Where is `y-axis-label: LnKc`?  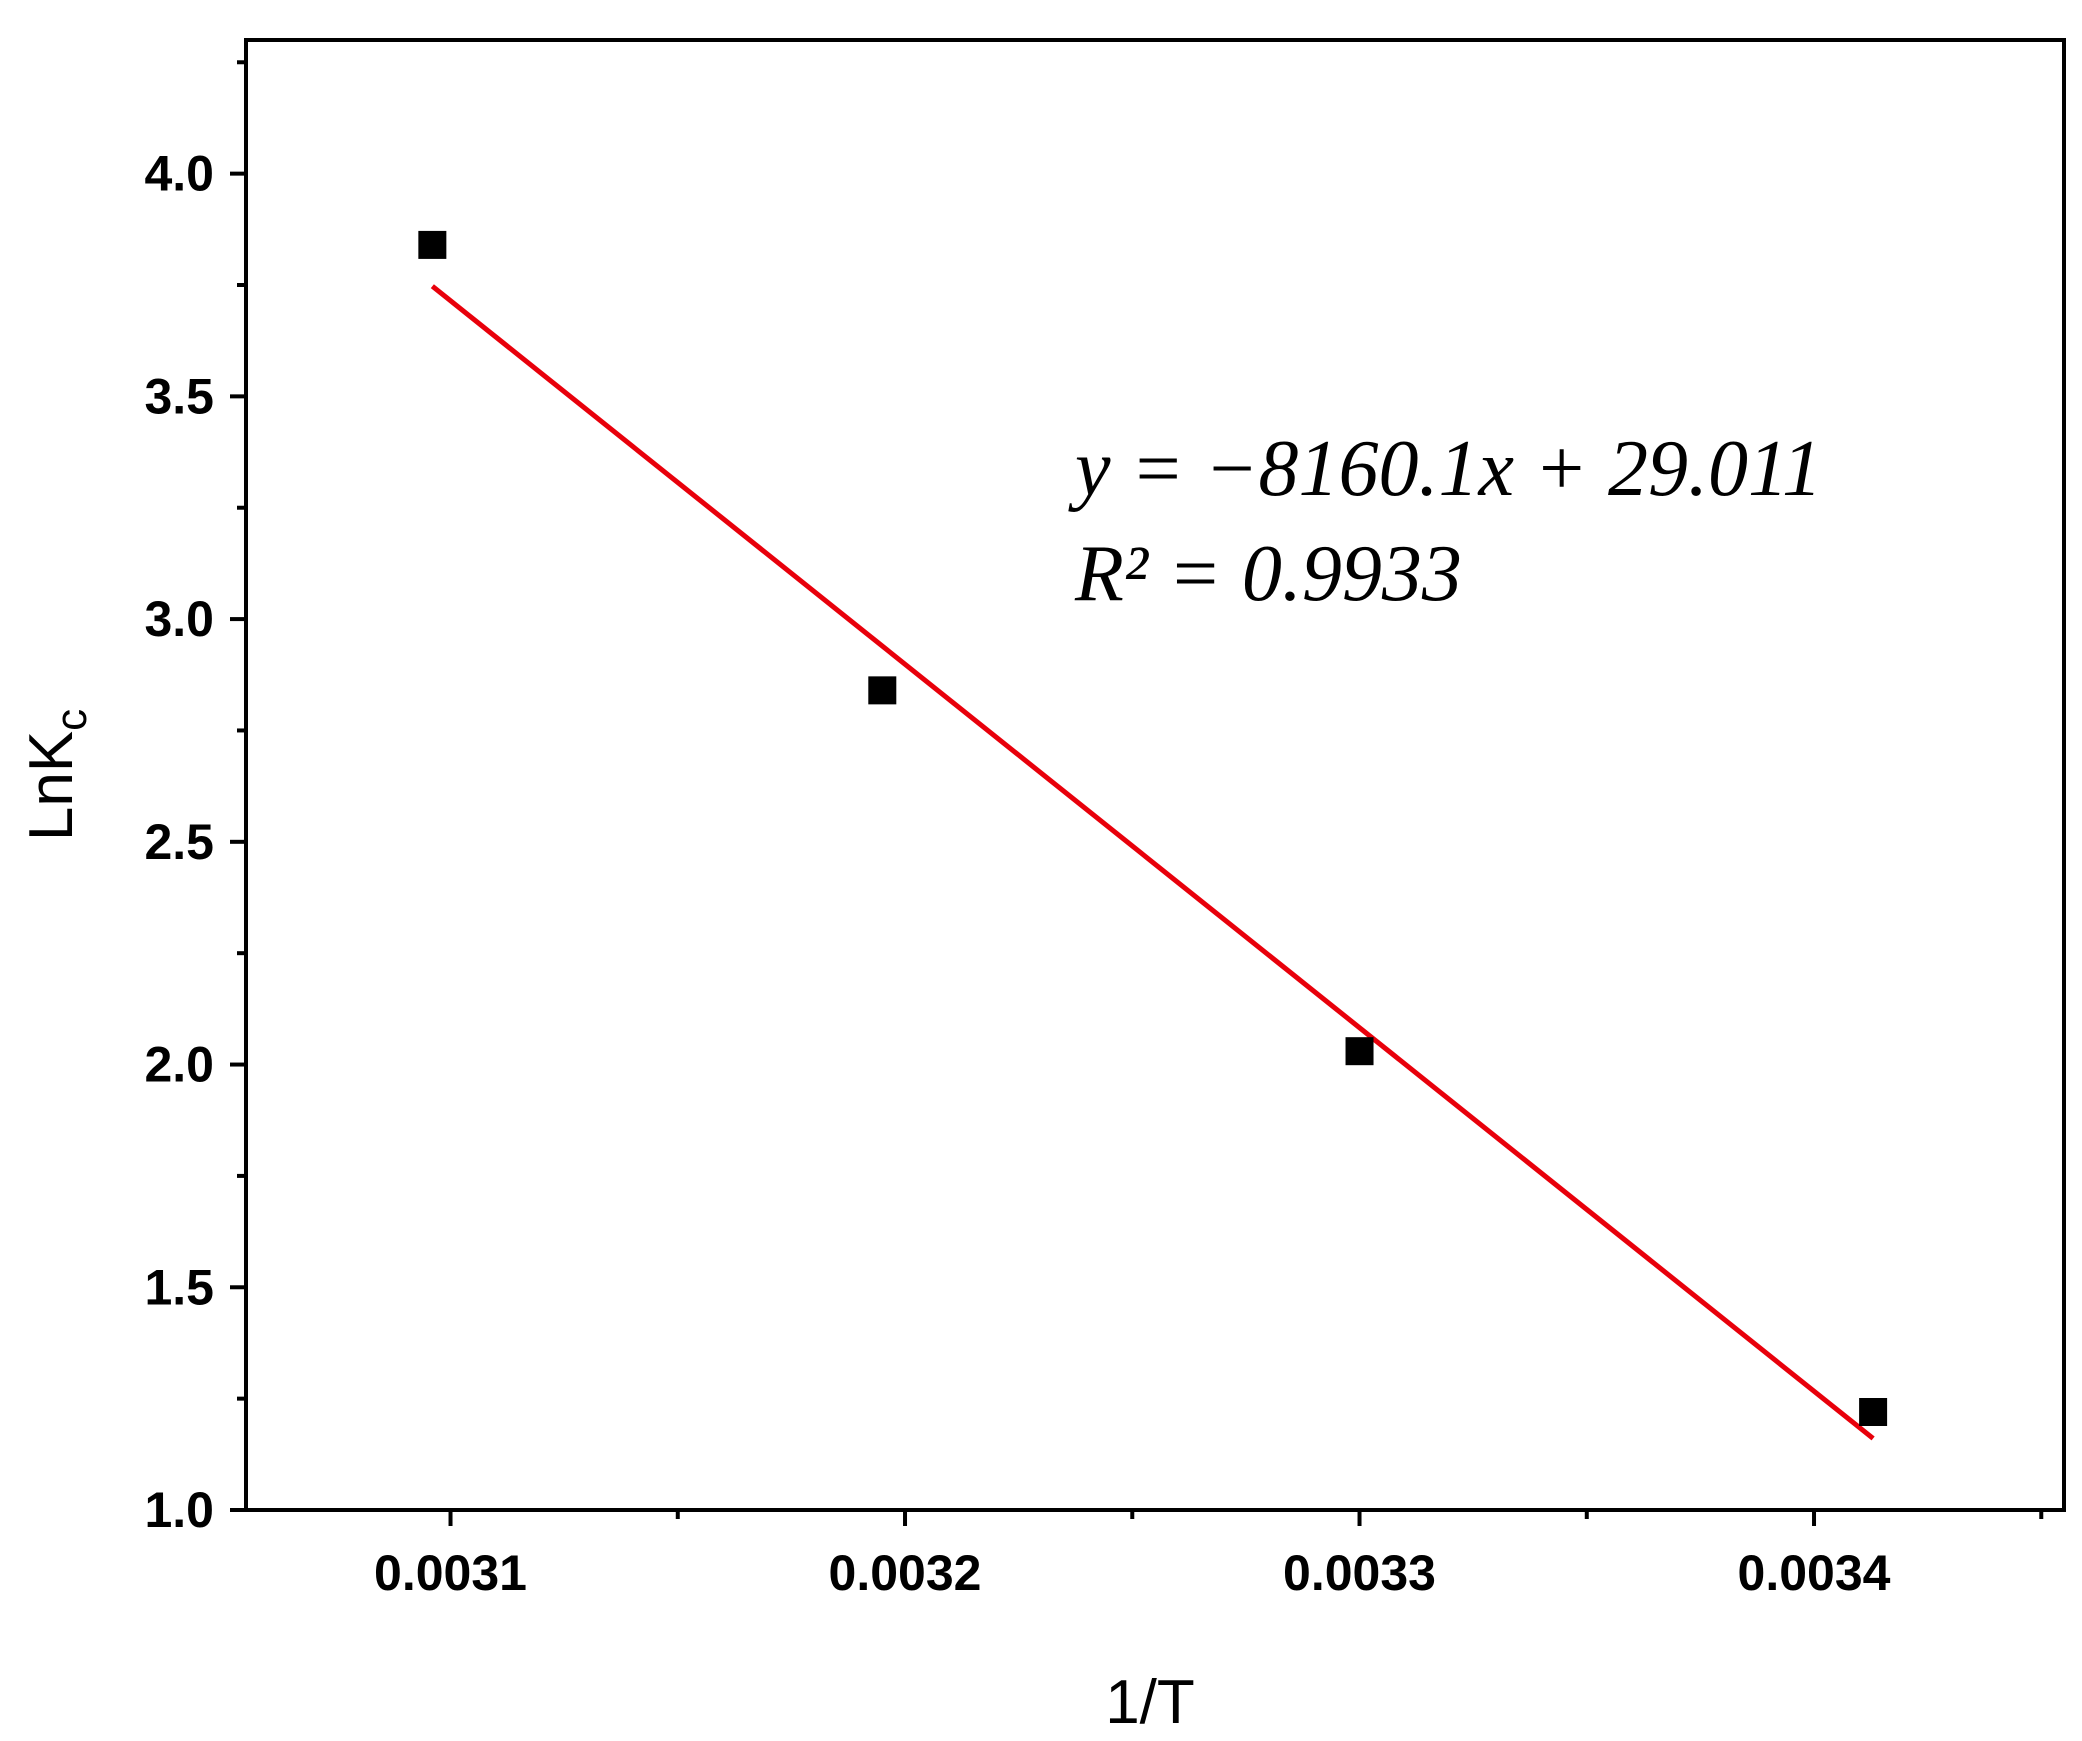
y-axis-label: LnKc is located at coordinates (56, 775).